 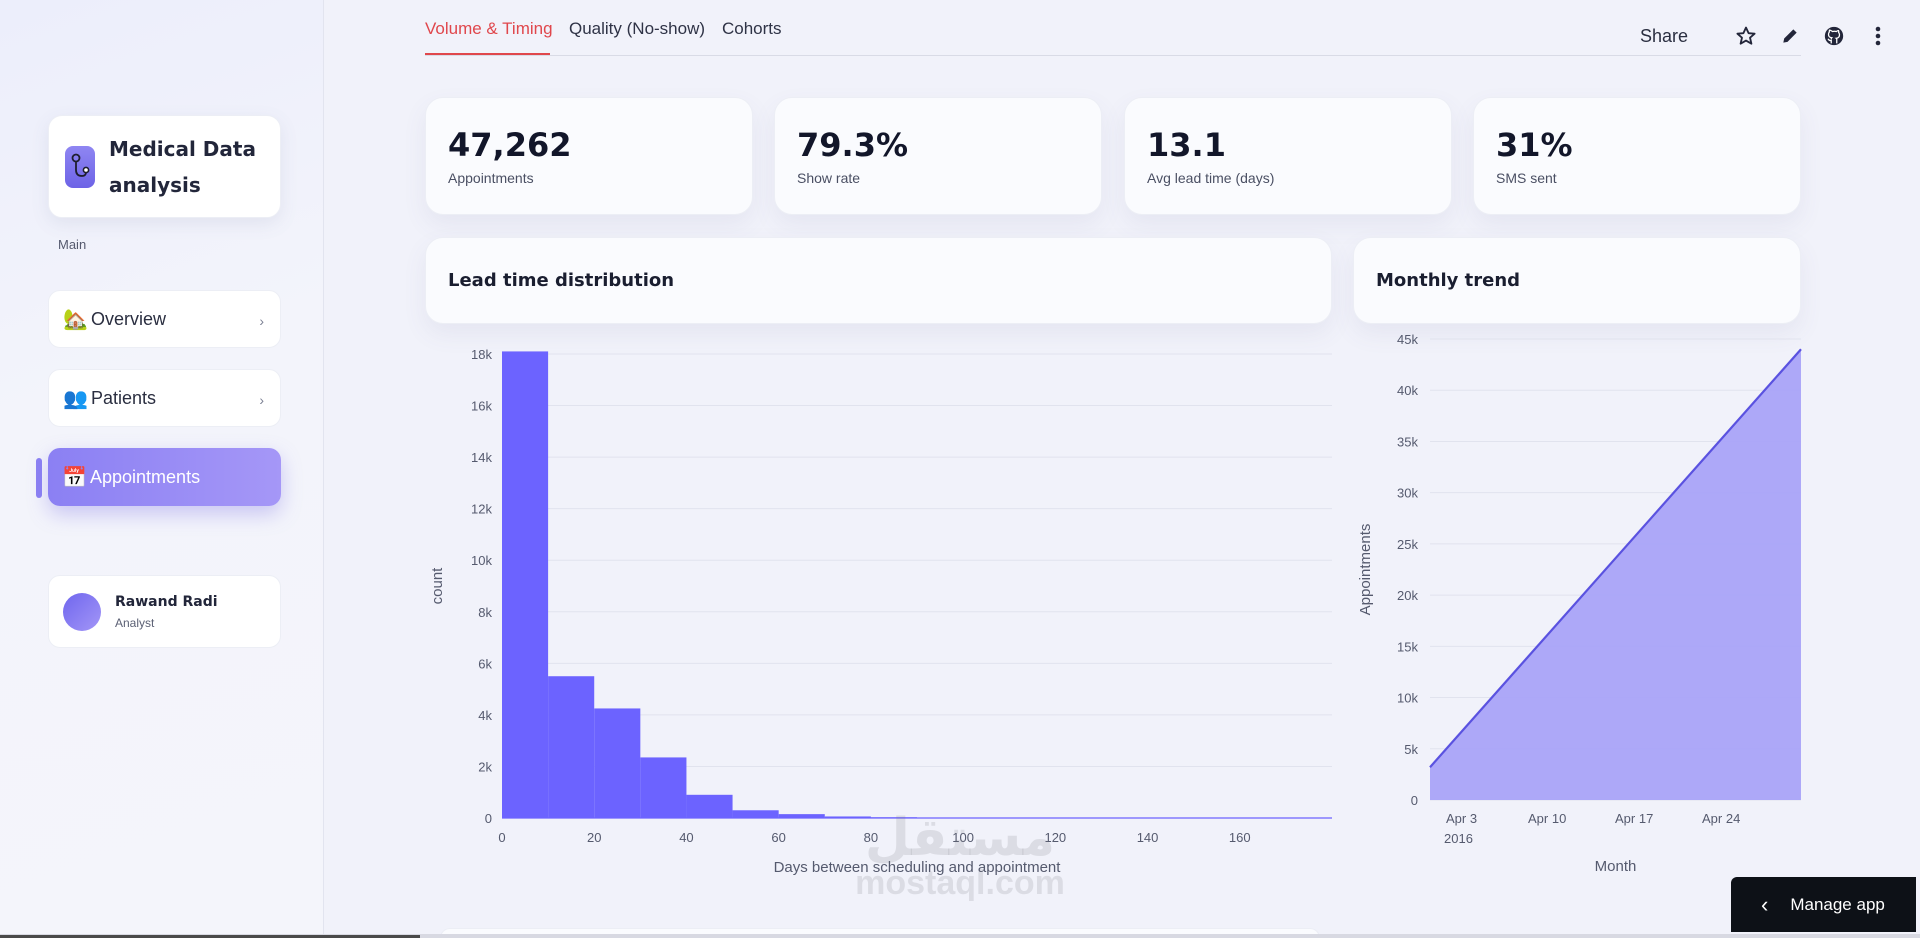 I want to click on sidebar-item-appointments: 📅 Appointments, so click(x=164, y=477).